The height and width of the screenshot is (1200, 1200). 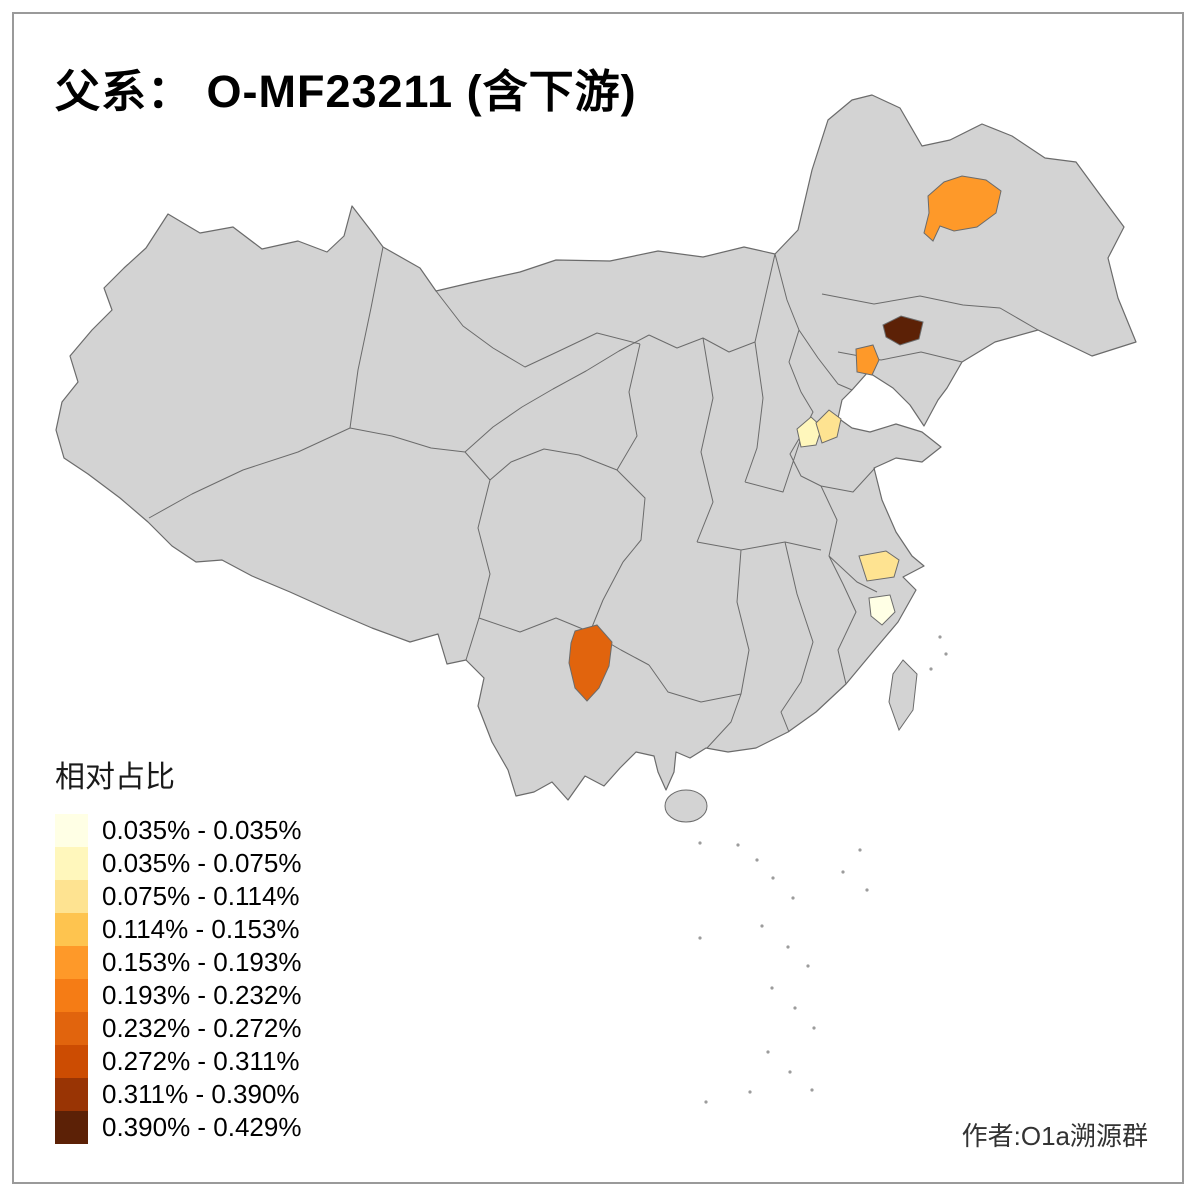 I want to click on legend-label: 0.390% - 0.429%, so click(x=202, y=1127).